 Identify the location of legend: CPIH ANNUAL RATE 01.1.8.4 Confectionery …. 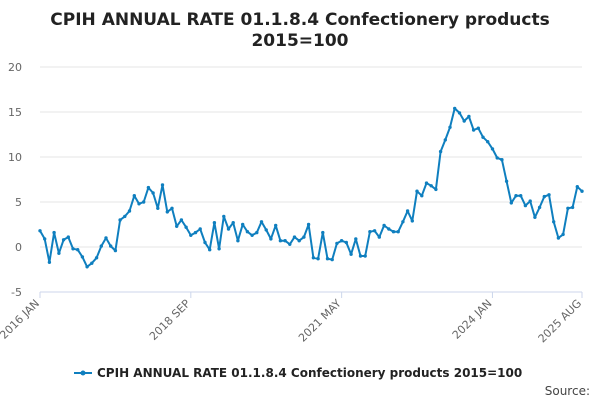
(298, 373).